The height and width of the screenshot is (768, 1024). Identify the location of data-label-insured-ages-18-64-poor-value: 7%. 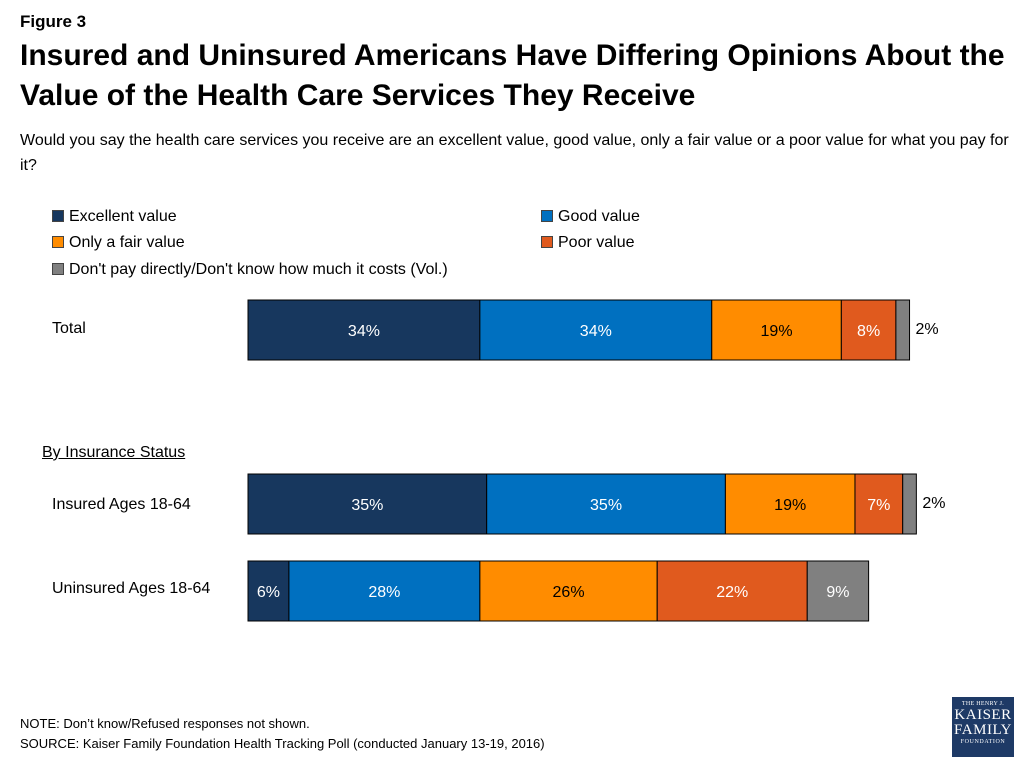
(878, 505).